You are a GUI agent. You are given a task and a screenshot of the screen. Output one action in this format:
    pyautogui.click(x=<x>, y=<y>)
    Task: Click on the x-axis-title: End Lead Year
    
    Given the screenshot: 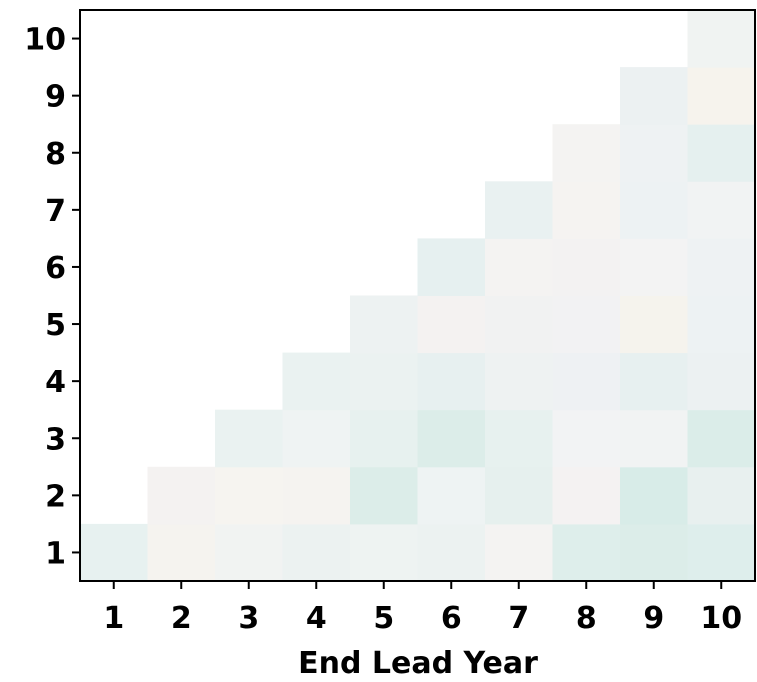 What is the action you would take?
    pyautogui.click(x=418, y=663)
    